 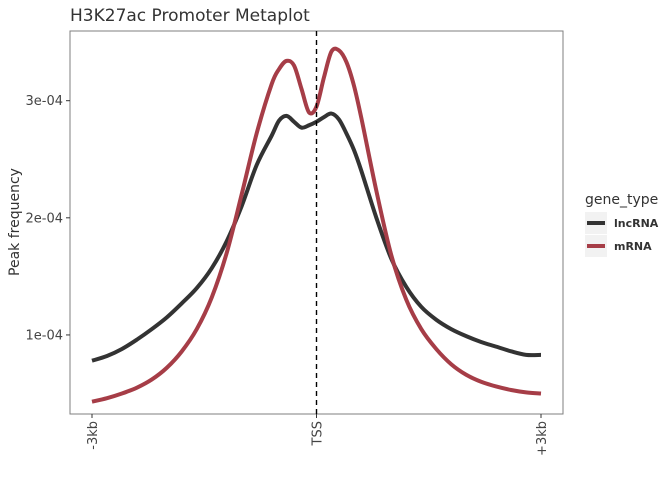 I want to click on legend: gene_type lncRNA mRNA, so click(x=622, y=224).